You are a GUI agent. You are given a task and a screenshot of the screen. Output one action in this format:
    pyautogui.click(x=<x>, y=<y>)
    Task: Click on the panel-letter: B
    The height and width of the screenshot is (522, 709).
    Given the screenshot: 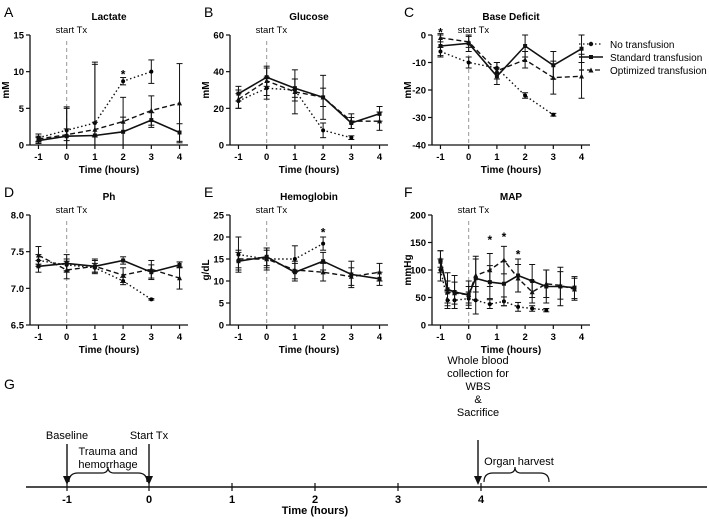 What is the action you would take?
    pyautogui.click(x=208, y=12)
    